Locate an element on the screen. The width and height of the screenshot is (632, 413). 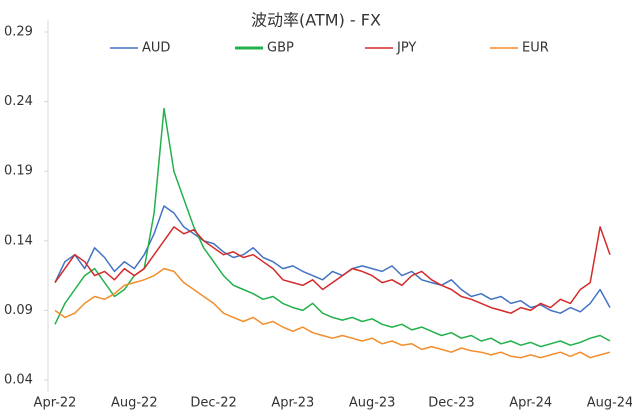
y-tick-label: 0.19 is located at coordinates (18, 171).